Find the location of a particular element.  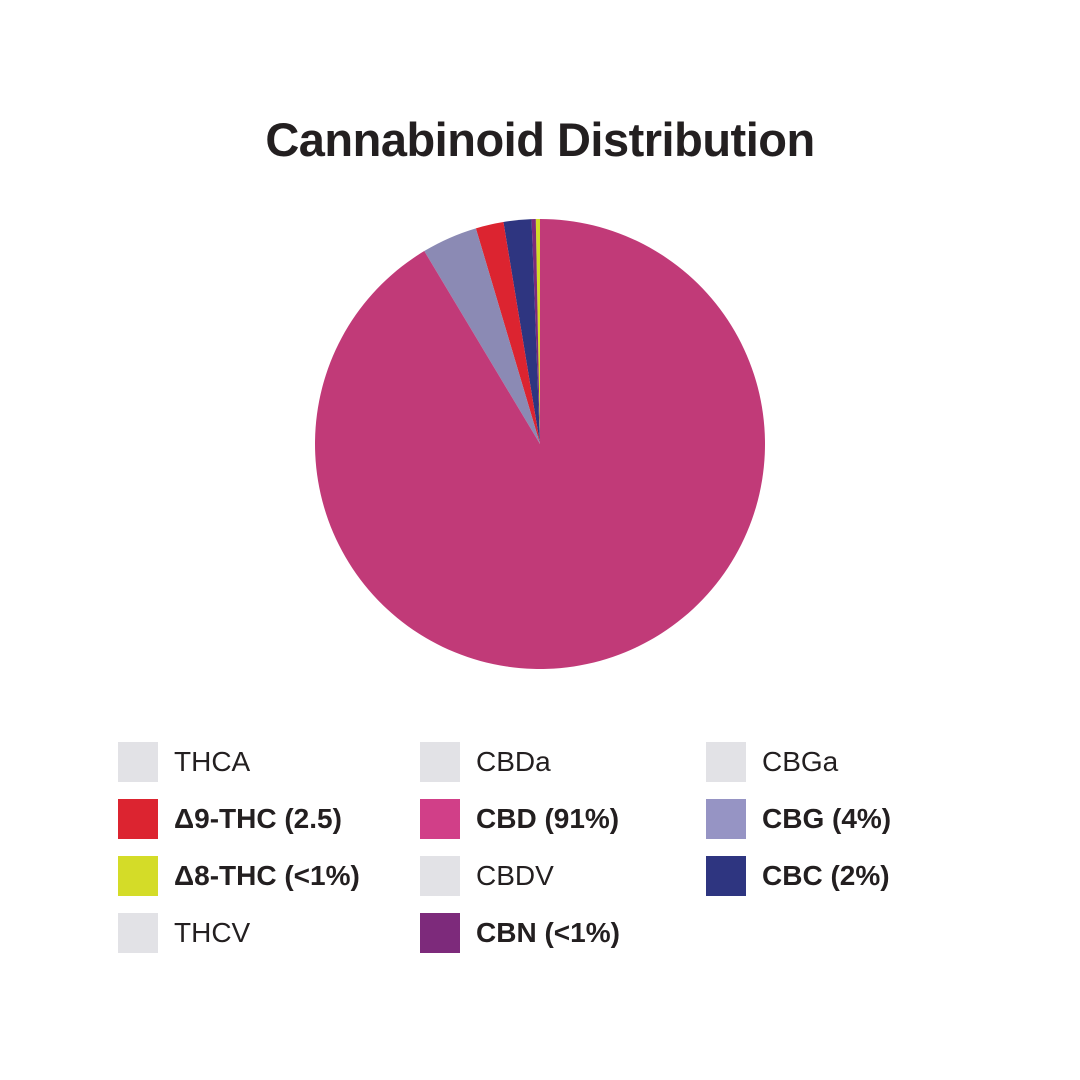

legend-item-8thc: Δ8-THC (<1%) is located at coordinates (239, 876).